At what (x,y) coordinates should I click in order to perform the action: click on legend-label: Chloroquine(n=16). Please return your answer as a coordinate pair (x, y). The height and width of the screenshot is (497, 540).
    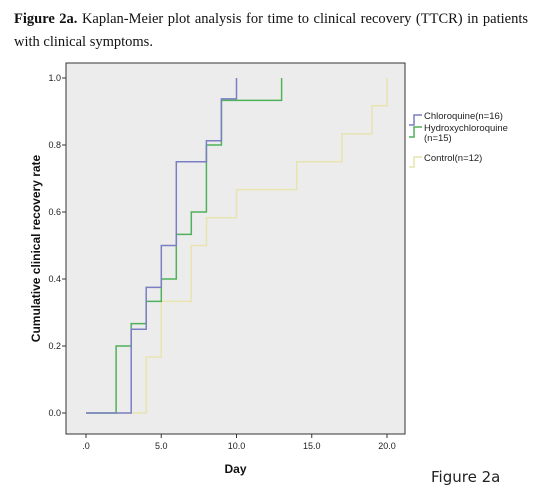
    Looking at the image, I should click on (463, 116).